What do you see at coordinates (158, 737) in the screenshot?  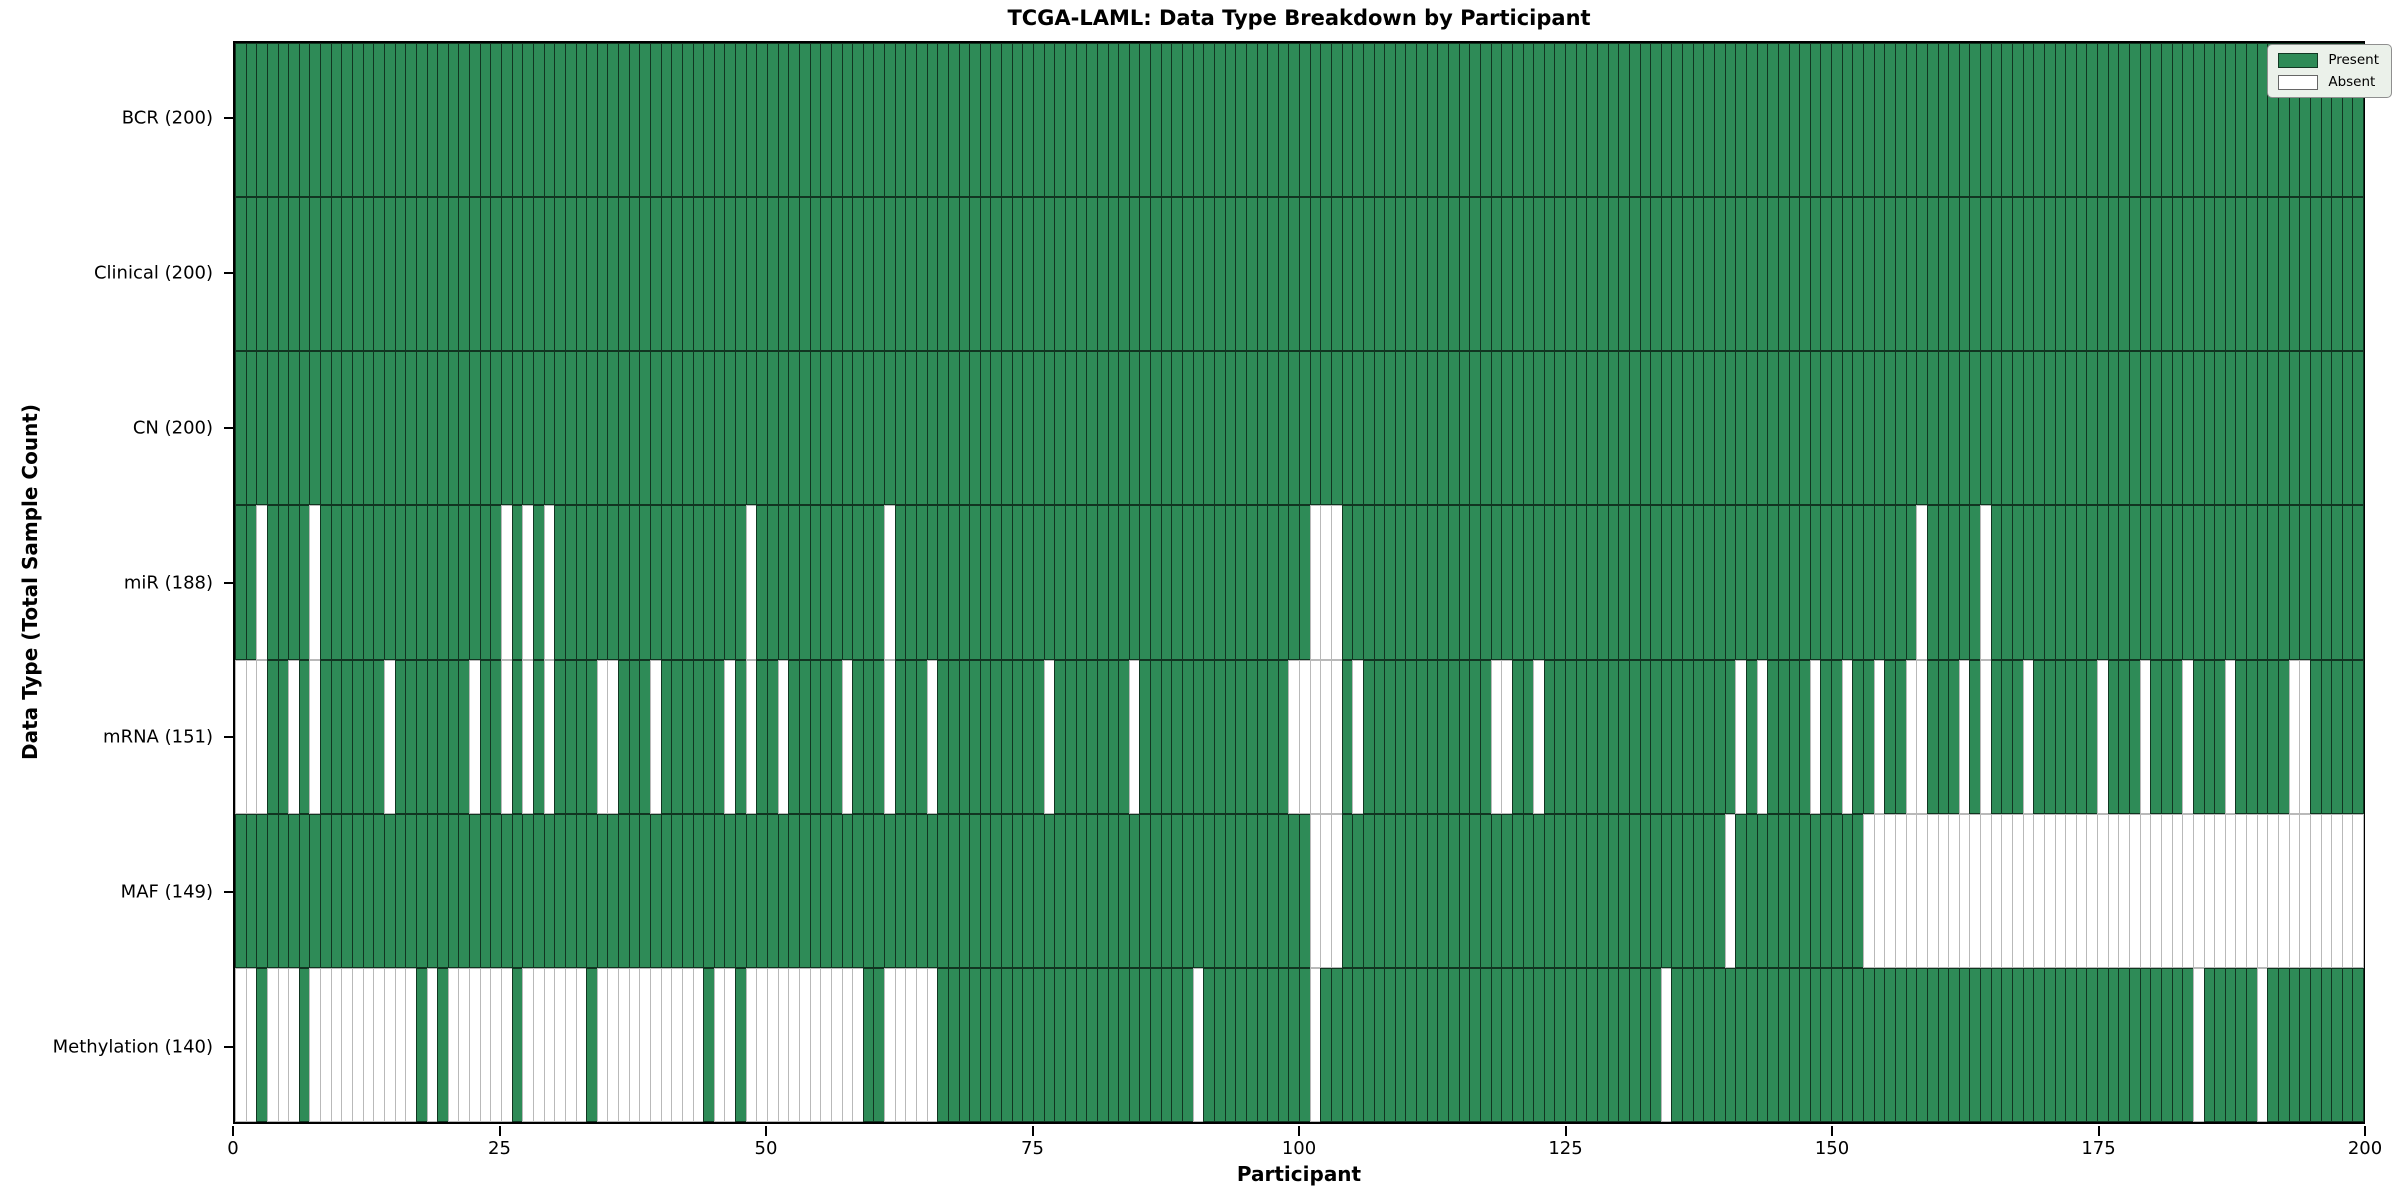 I see `row-label-mRNA: mRNA (151)` at bounding box center [158, 737].